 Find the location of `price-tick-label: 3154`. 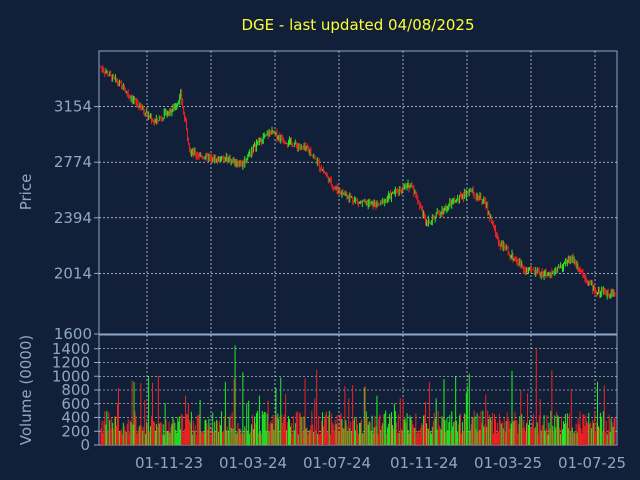

price-tick-label: 3154 is located at coordinates (73, 107).